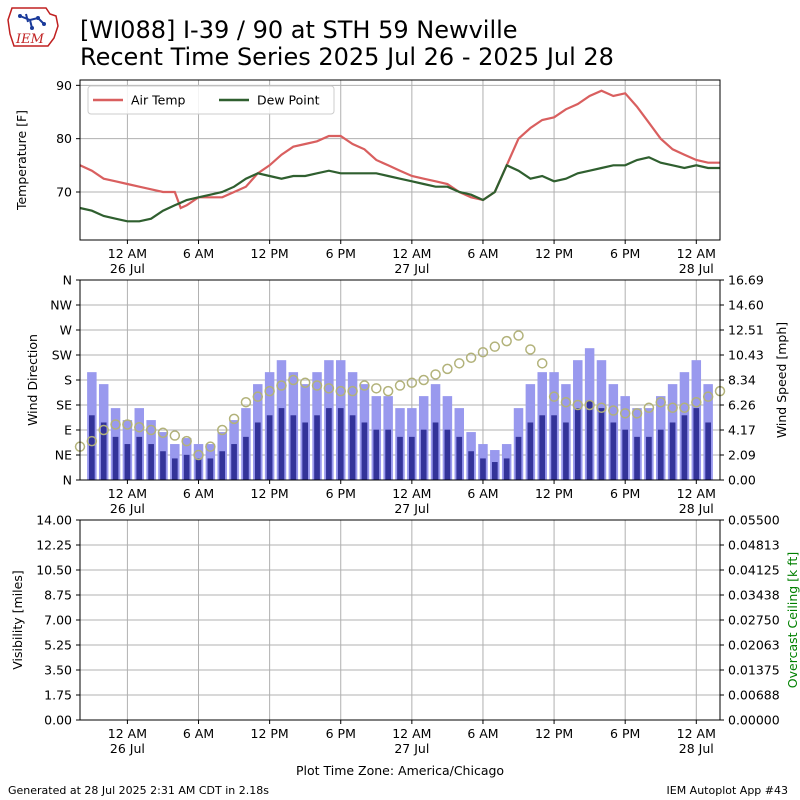 The width and height of the screenshot is (800, 800). What do you see at coordinates (211, 100) in the screenshot?
I see `legend` at bounding box center [211, 100].